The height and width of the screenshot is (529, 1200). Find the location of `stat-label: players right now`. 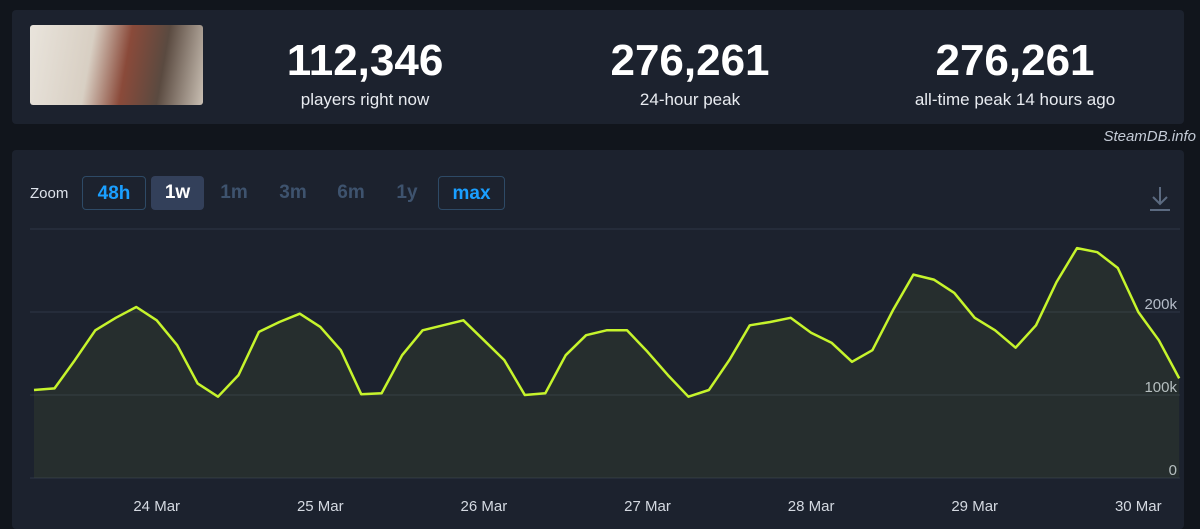

stat-label: players right now is located at coordinates (365, 99).